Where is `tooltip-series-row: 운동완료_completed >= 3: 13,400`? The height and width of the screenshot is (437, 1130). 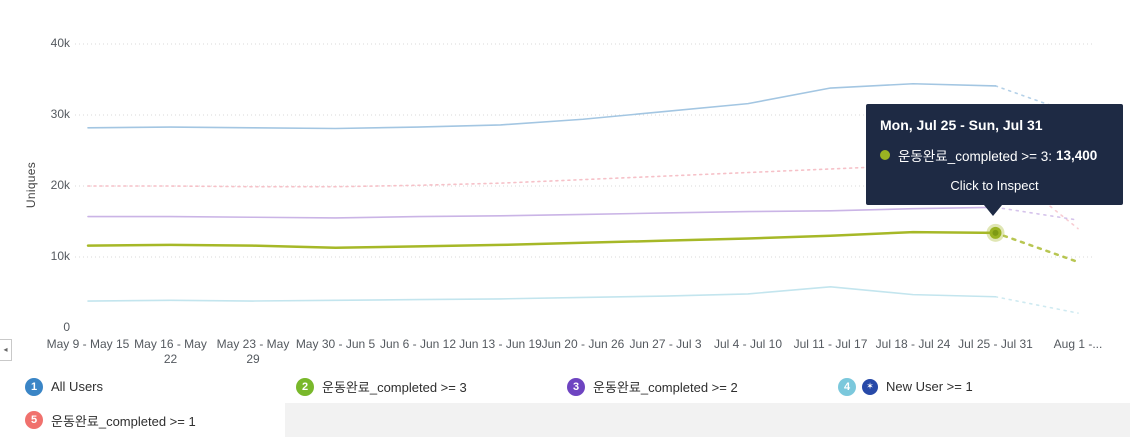 tooltip-series-row: 운동완료_completed >= 3: 13,400 is located at coordinates (994, 155).